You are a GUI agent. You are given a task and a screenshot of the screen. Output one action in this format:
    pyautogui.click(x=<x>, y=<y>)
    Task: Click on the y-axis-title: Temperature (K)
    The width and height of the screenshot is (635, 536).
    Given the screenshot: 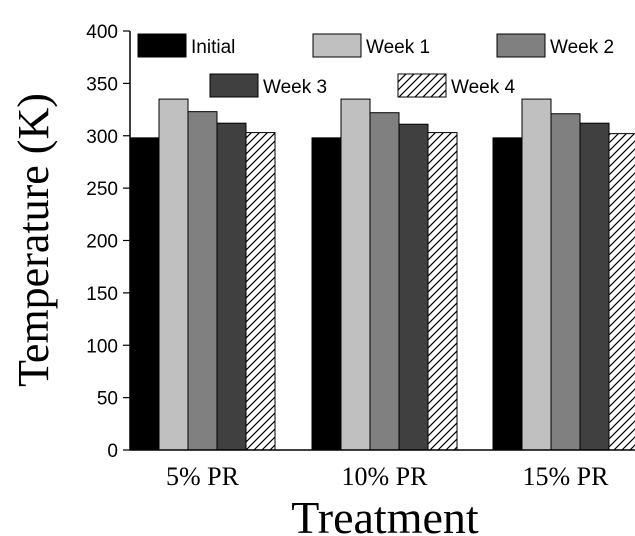 What is the action you would take?
    pyautogui.click(x=33, y=240)
    